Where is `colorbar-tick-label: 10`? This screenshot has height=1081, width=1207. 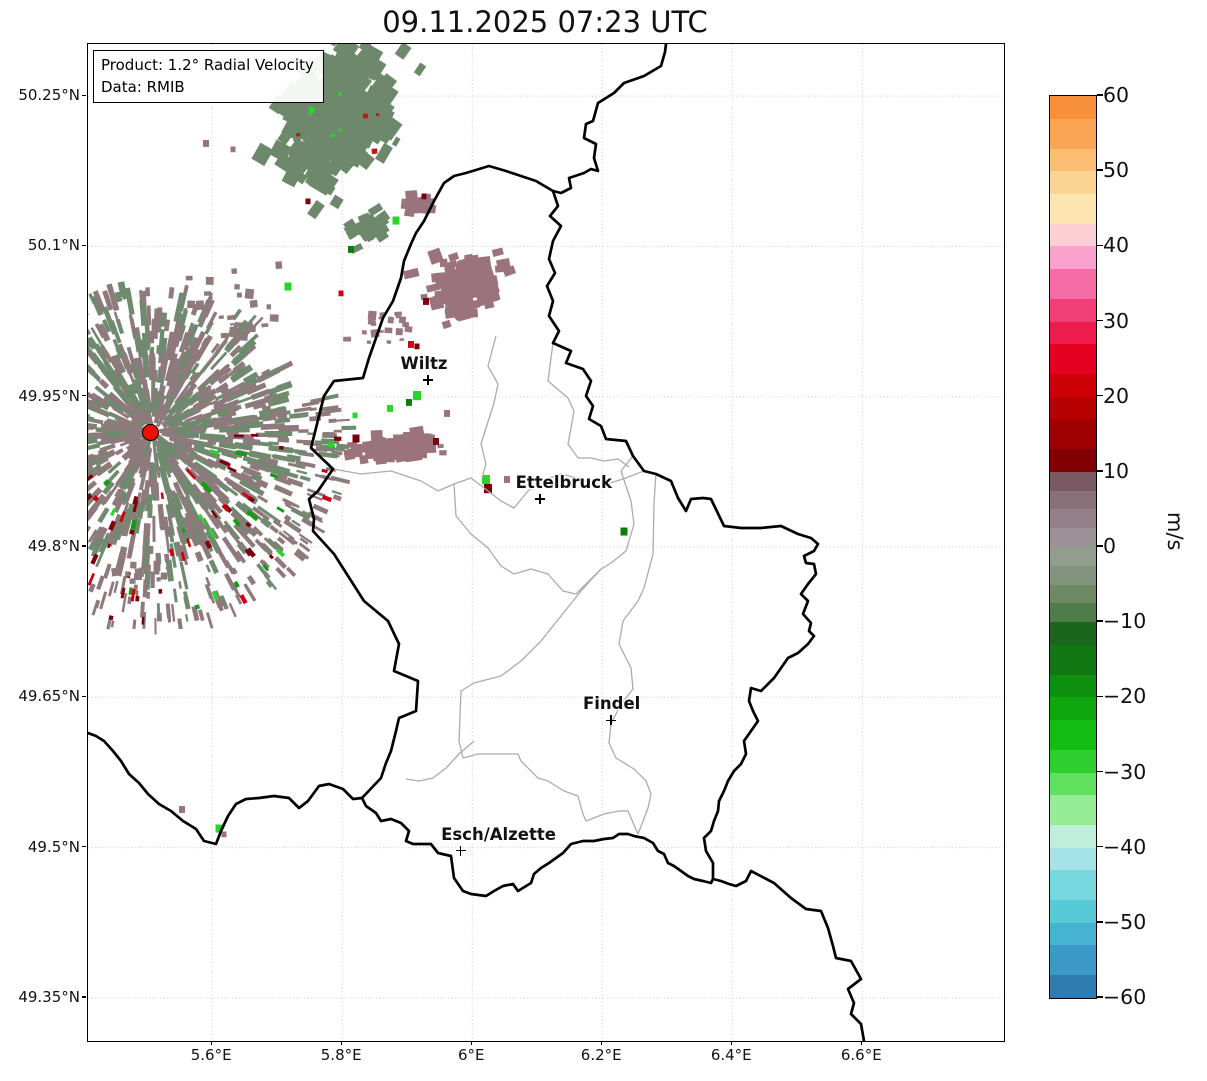
colorbar-tick-label: 10 is located at coordinates (1116, 470).